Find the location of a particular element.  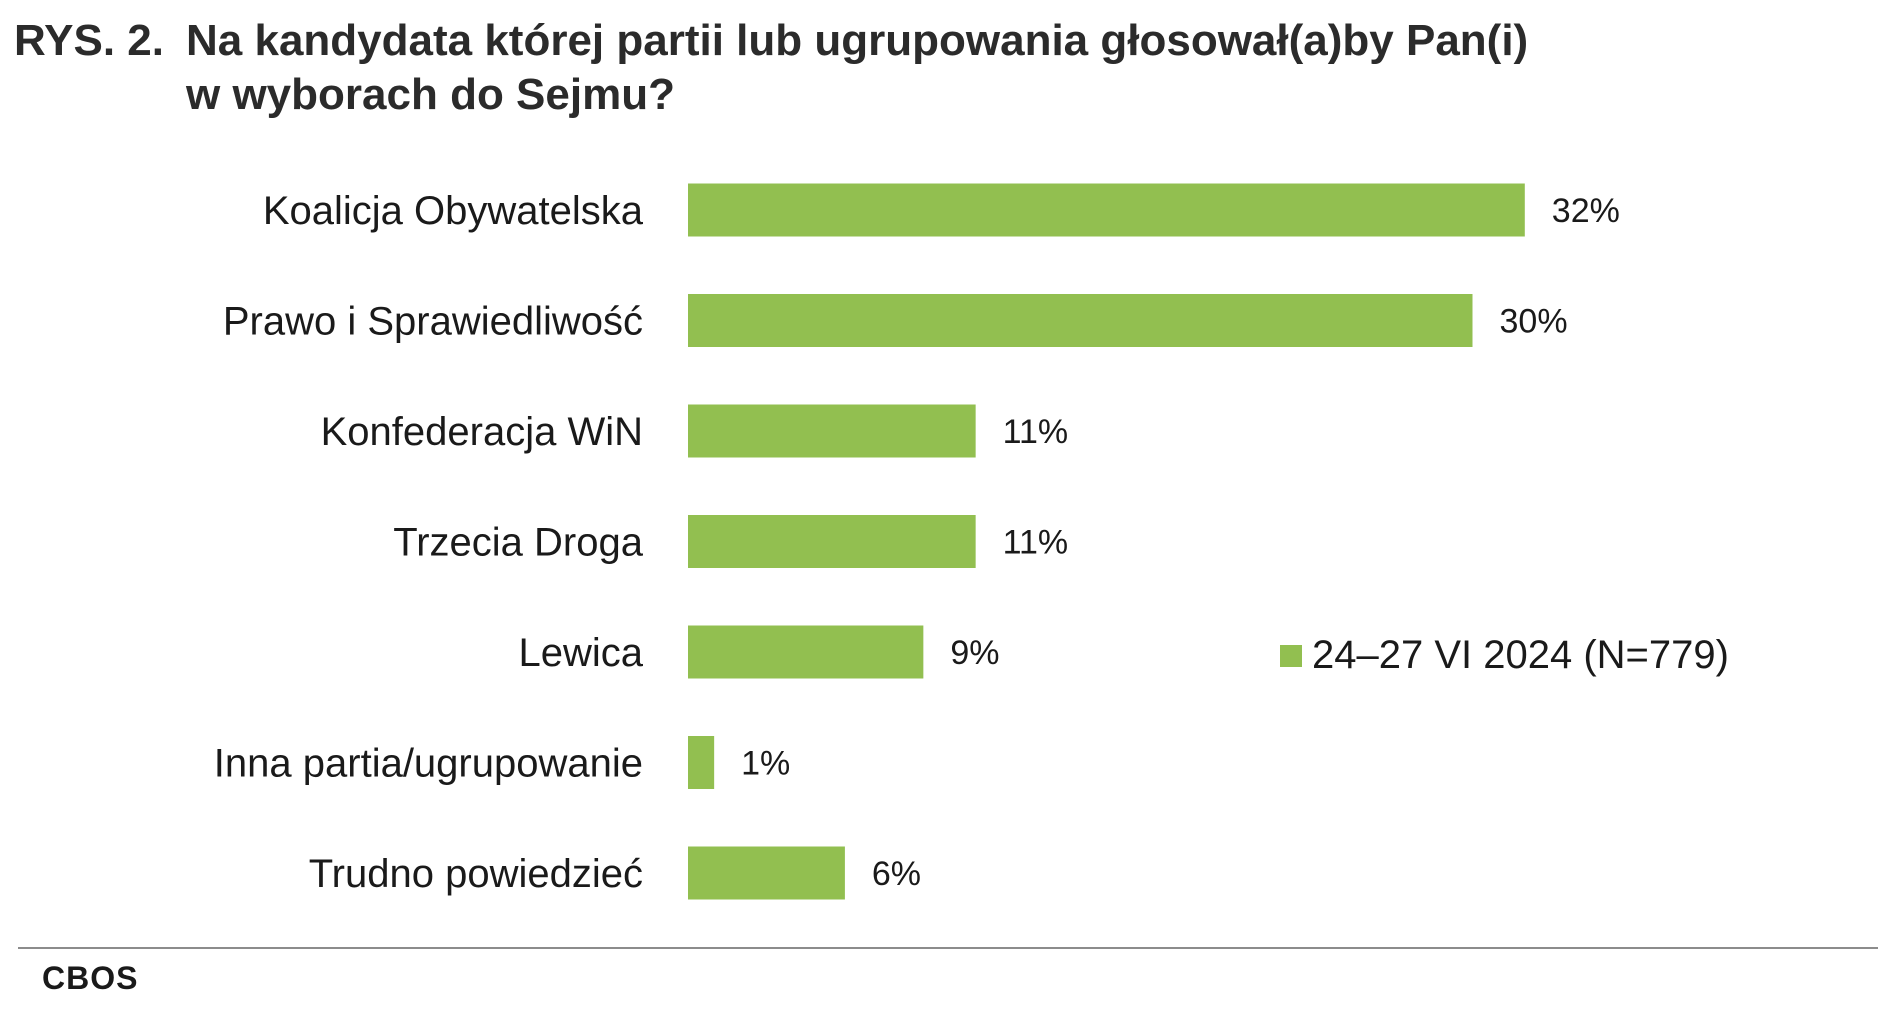

value-label-konfederacja-win: 11% is located at coordinates (1036, 432).